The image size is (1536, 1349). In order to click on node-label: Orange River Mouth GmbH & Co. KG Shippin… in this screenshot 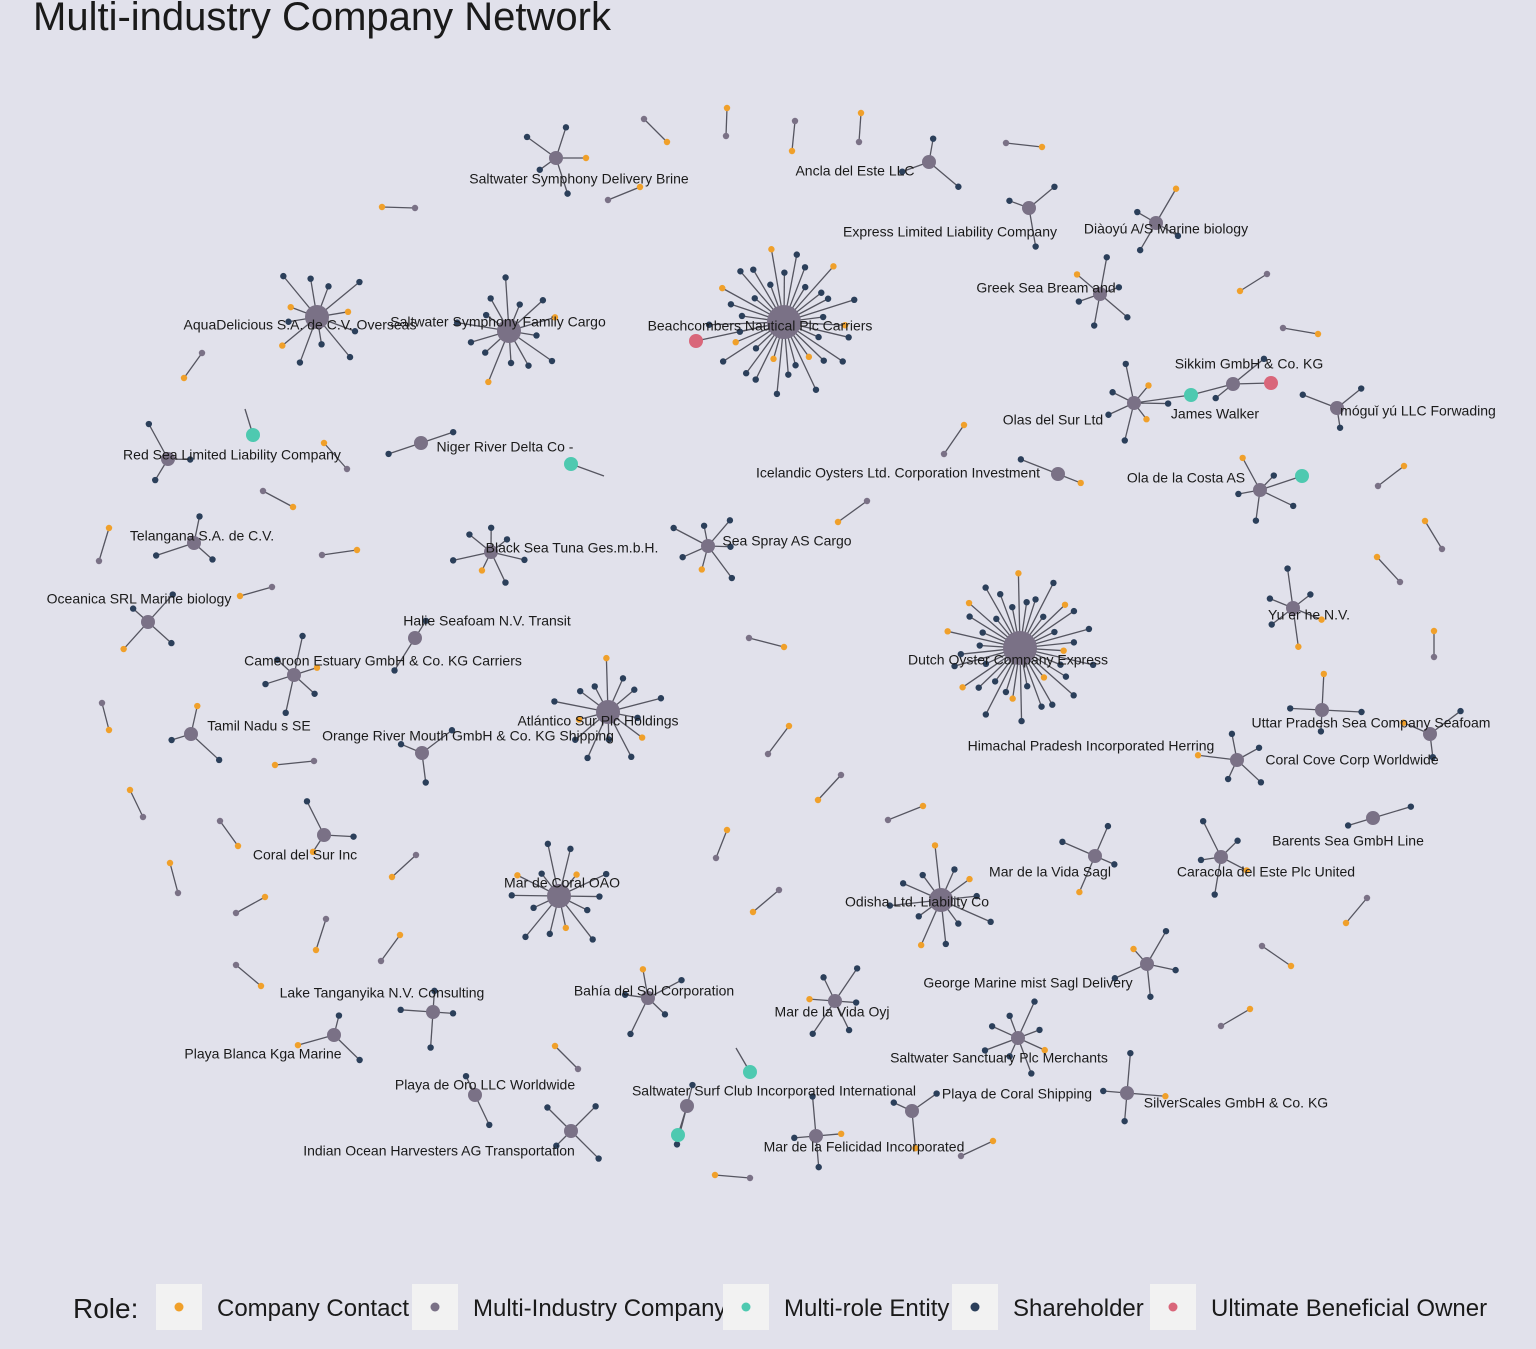, I will do `click(468, 736)`.